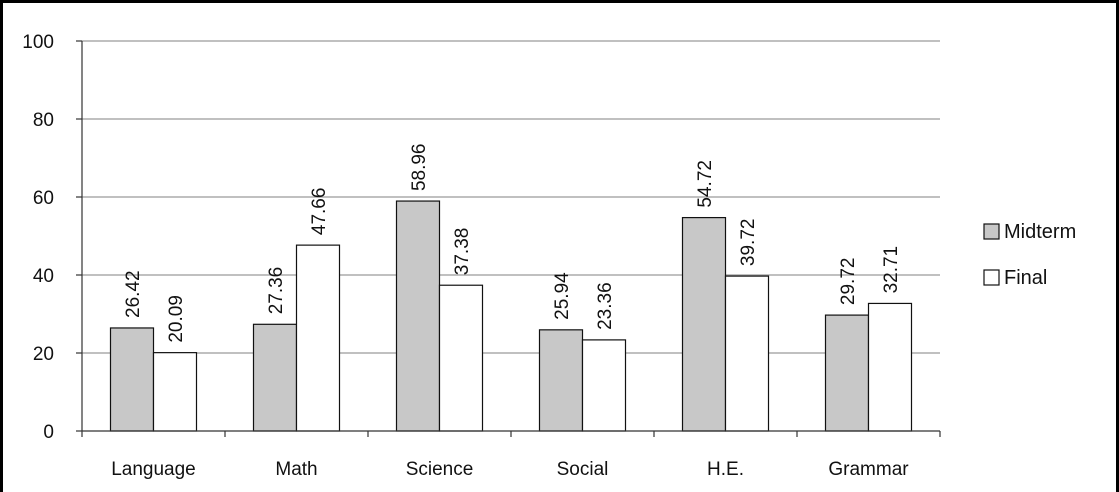 This screenshot has width=1119, height=492. What do you see at coordinates (848, 282) in the screenshot?
I see `data-label: 29.72` at bounding box center [848, 282].